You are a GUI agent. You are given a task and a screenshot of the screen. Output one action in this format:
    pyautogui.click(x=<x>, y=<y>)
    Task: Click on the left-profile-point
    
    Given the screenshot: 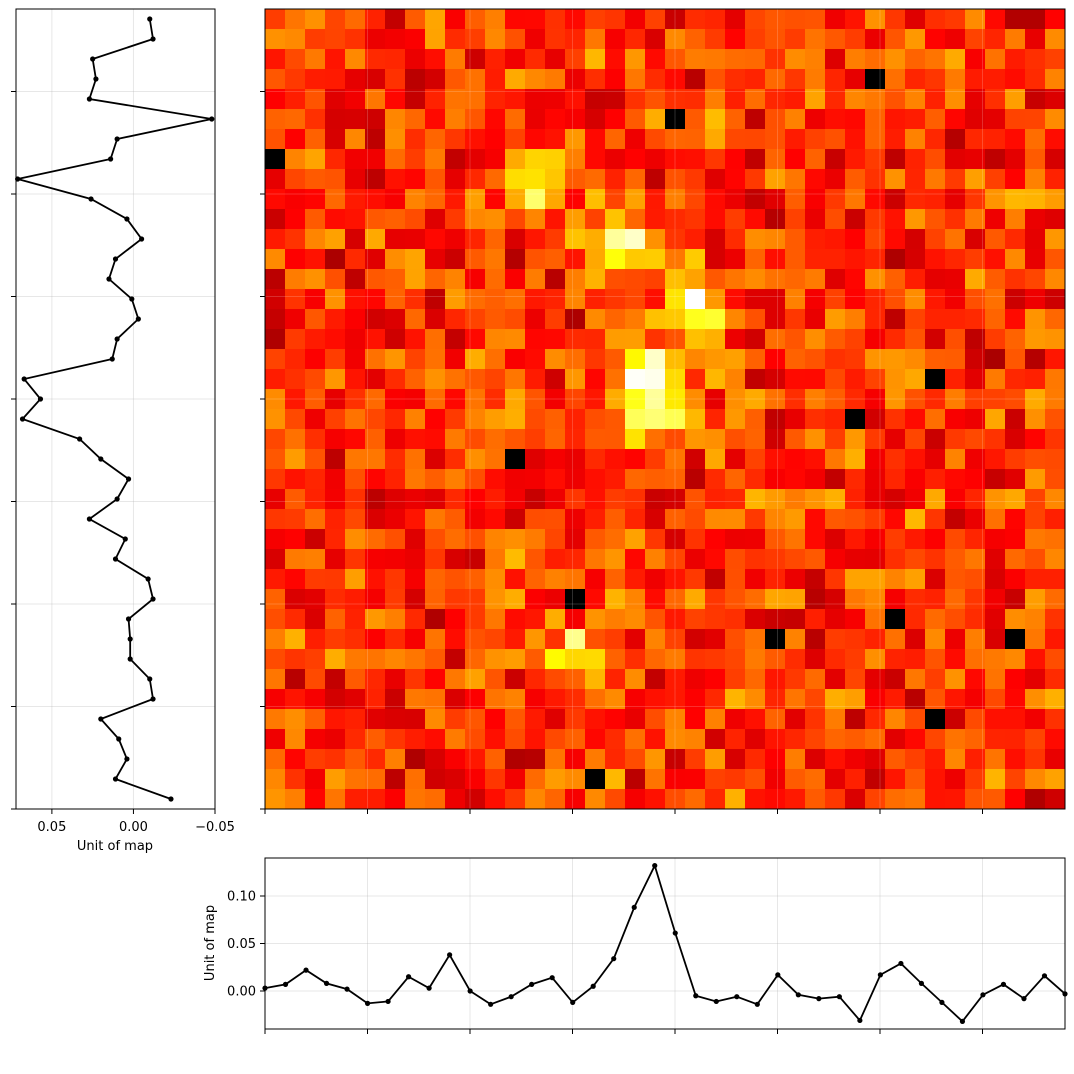 What is the action you would take?
    pyautogui.click(x=101, y=459)
    